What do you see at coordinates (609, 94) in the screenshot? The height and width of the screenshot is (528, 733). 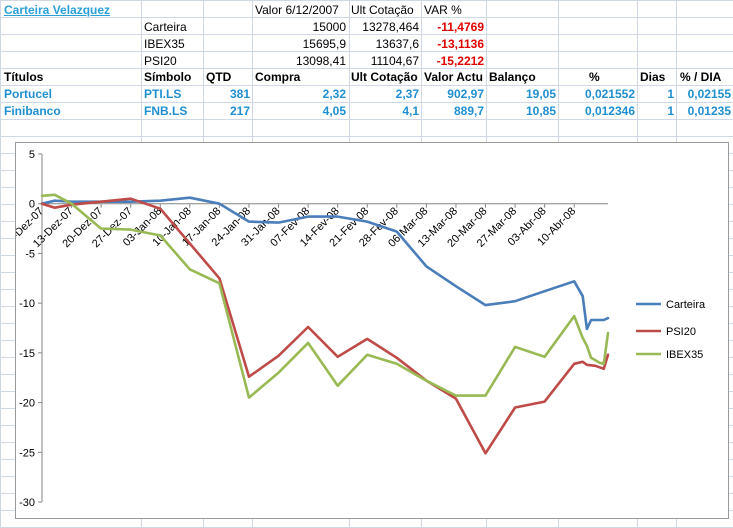 I see `row-pct: 0,021552` at bounding box center [609, 94].